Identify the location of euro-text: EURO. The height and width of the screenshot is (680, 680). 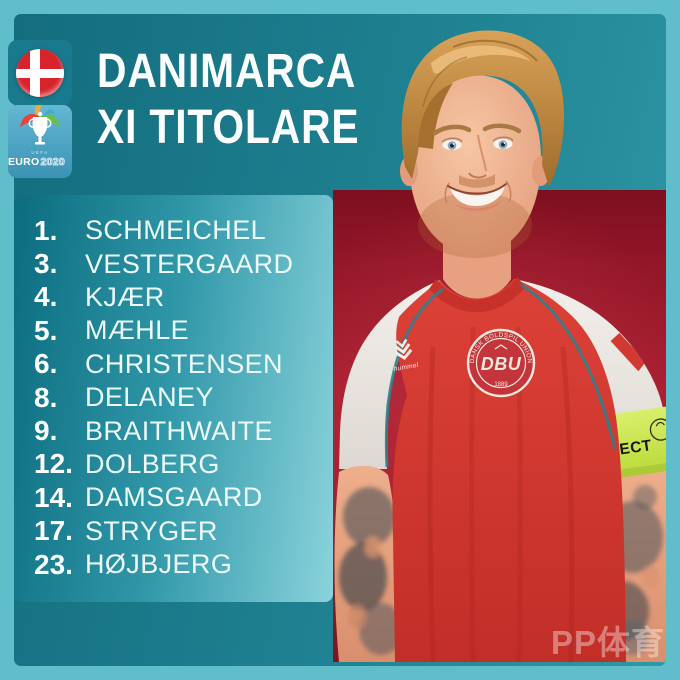
(24, 162).